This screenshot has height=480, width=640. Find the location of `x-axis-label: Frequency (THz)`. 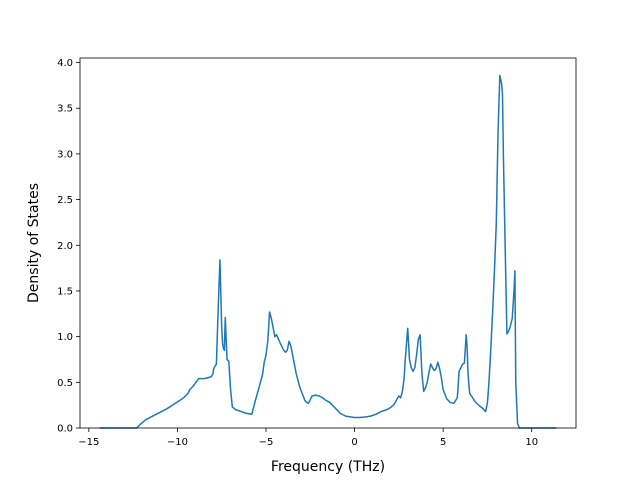

x-axis-label: Frequency (THz) is located at coordinates (328, 467).